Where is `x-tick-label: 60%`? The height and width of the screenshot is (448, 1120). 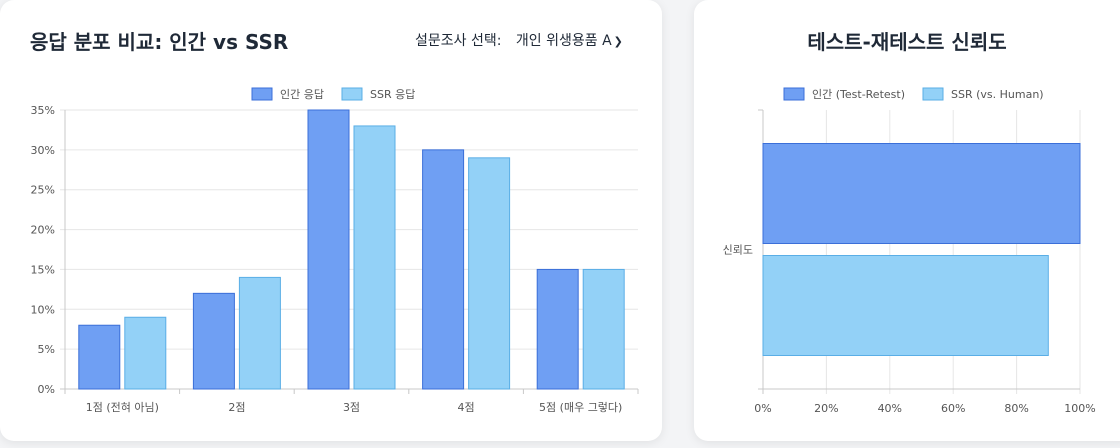 x-tick-label: 60% is located at coordinates (953, 408).